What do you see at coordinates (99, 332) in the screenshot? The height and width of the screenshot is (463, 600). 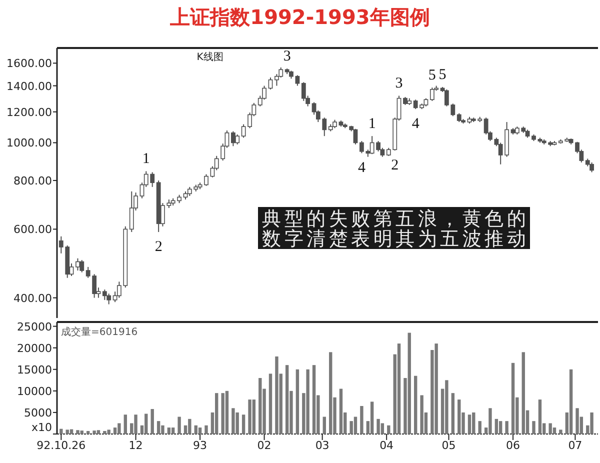 I see `annotation: 成交量=601916` at bounding box center [99, 332].